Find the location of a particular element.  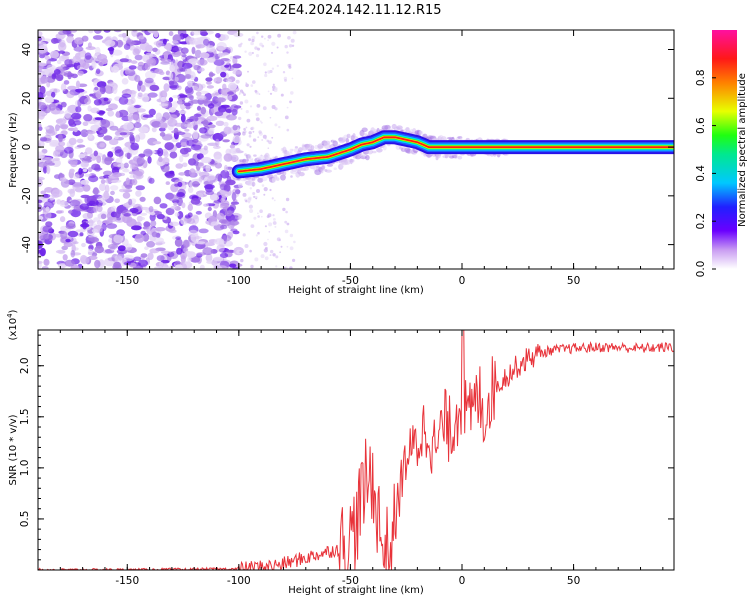

chart-title: C2E4.2024.142.11.12.R15 is located at coordinates (355, 10).